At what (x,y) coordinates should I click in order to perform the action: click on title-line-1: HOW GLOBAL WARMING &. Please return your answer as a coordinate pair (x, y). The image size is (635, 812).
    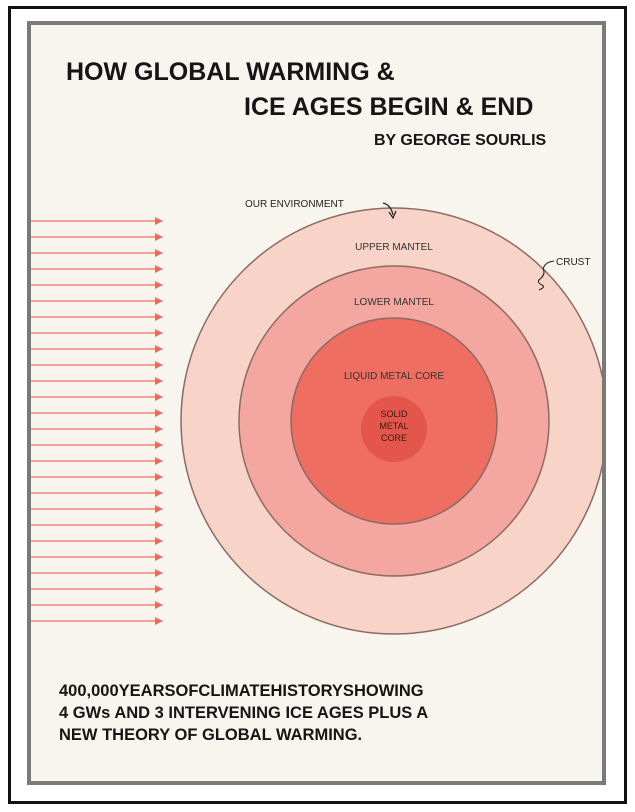
    Looking at the image, I should click on (230, 72).